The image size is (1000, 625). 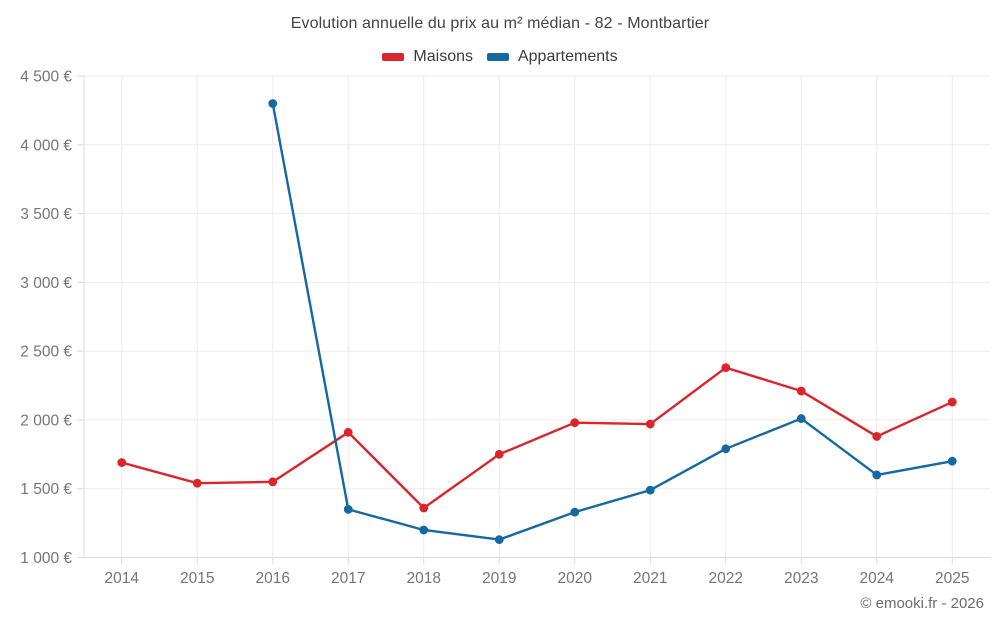 I want to click on legend-label-appartements: Appartements, so click(x=567, y=56).